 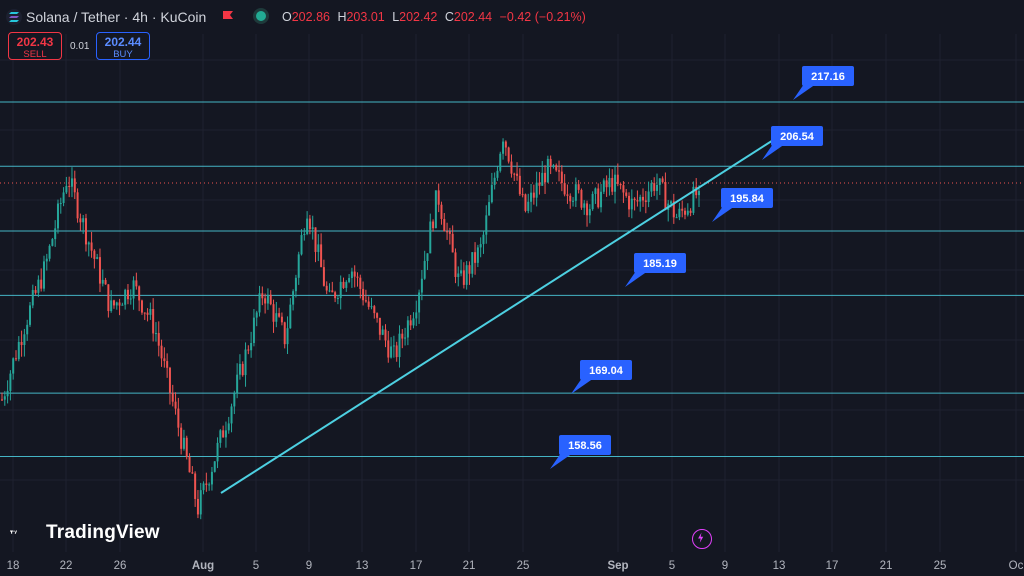 I want to click on market-status-icon, so click(x=261, y=16).